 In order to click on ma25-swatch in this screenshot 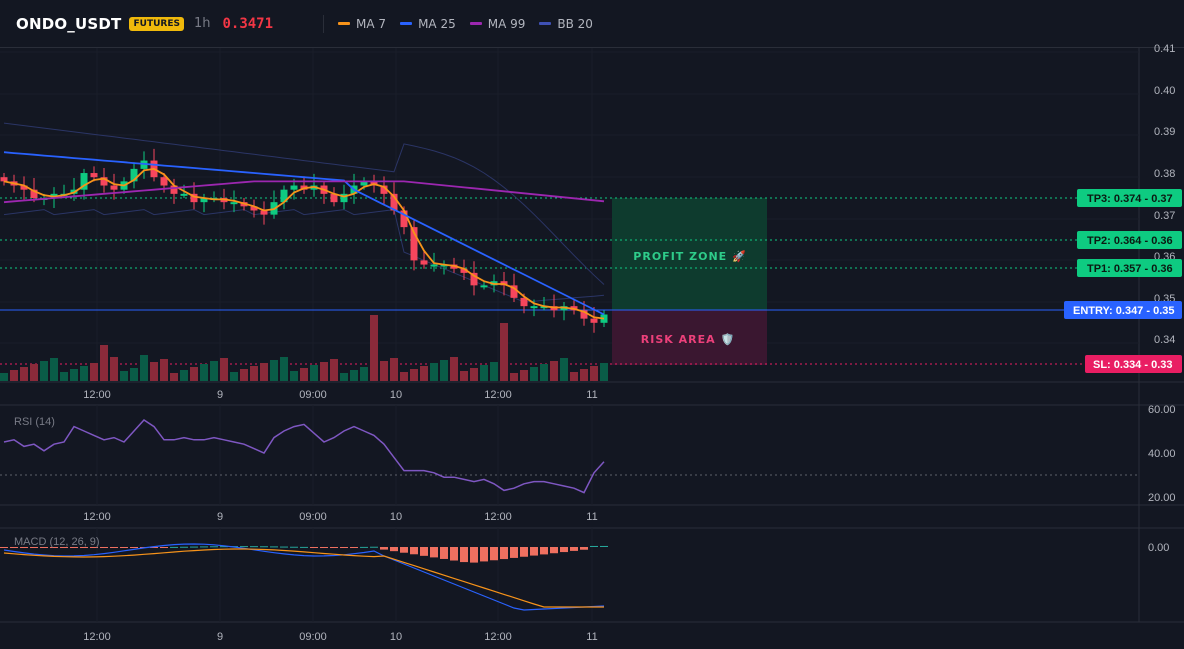, I will do `click(406, 23)`.